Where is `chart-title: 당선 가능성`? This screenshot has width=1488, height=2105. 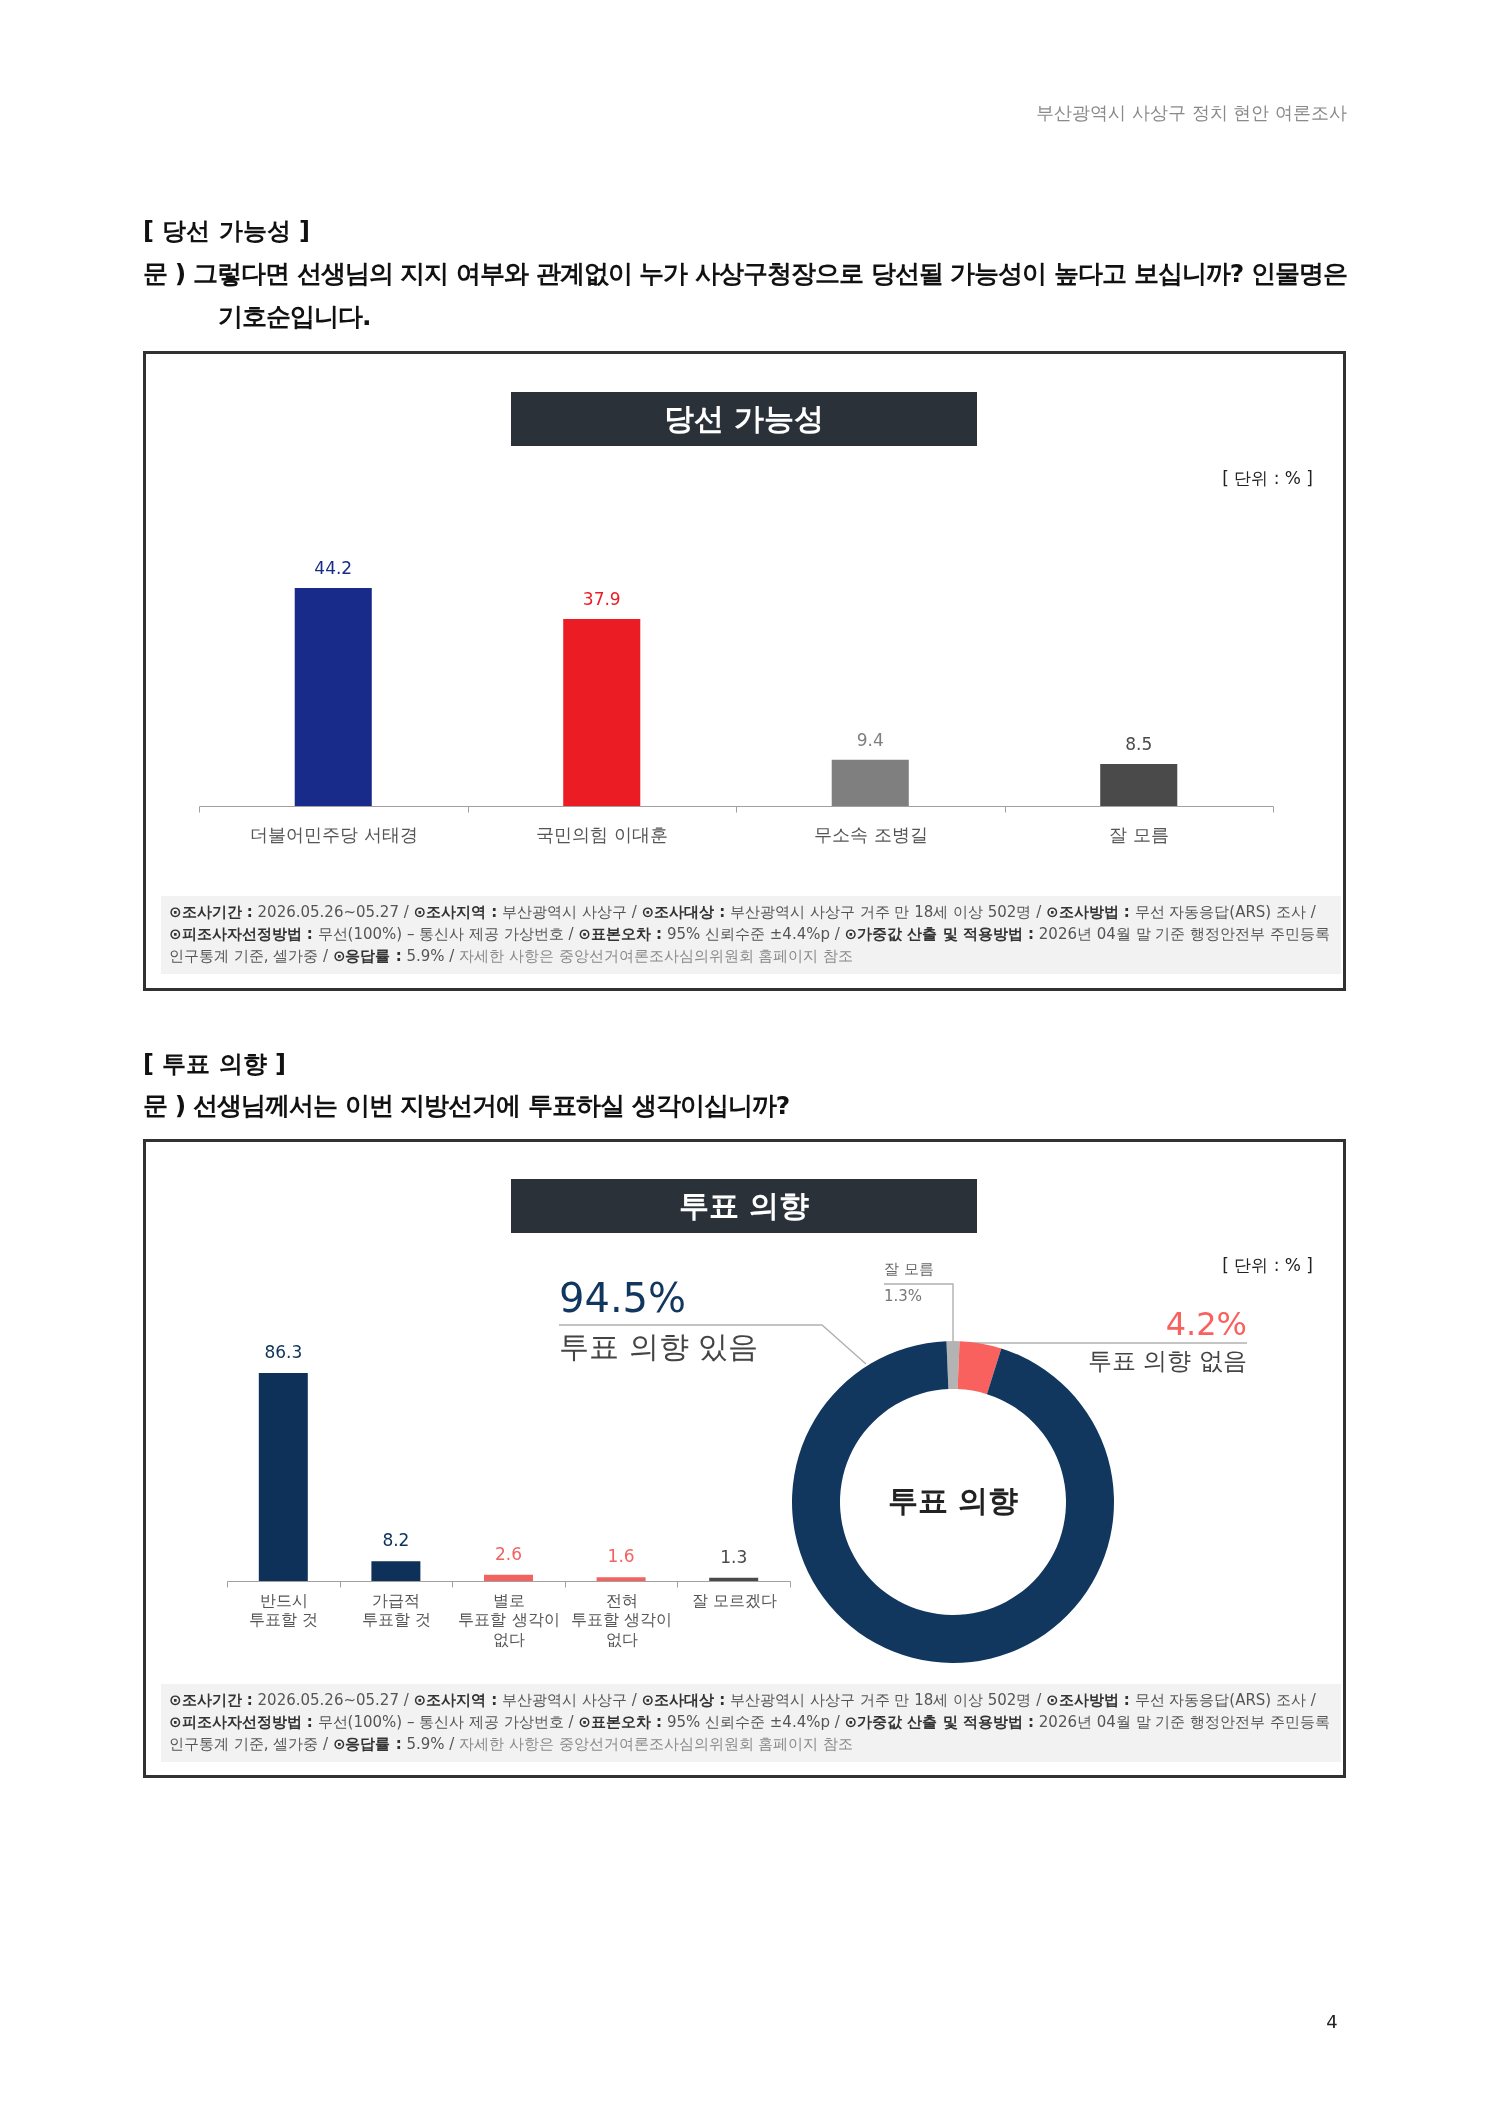 chart-title: 당선 가능성 is located at coordinates (744, 419).